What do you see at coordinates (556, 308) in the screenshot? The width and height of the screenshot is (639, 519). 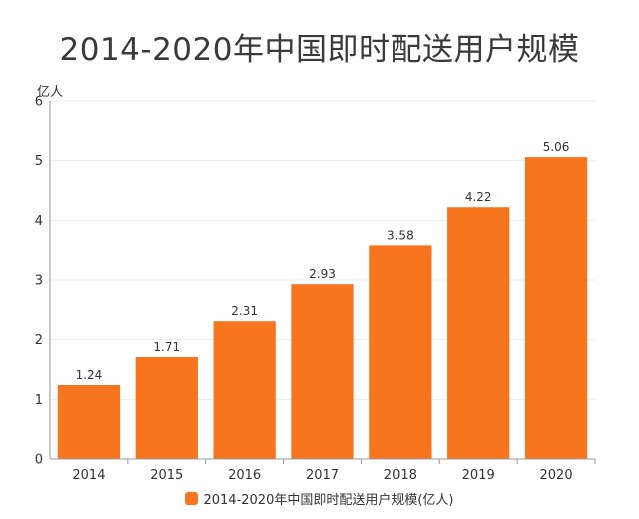 I see `bar-2020` at bounding box center [556, 308].